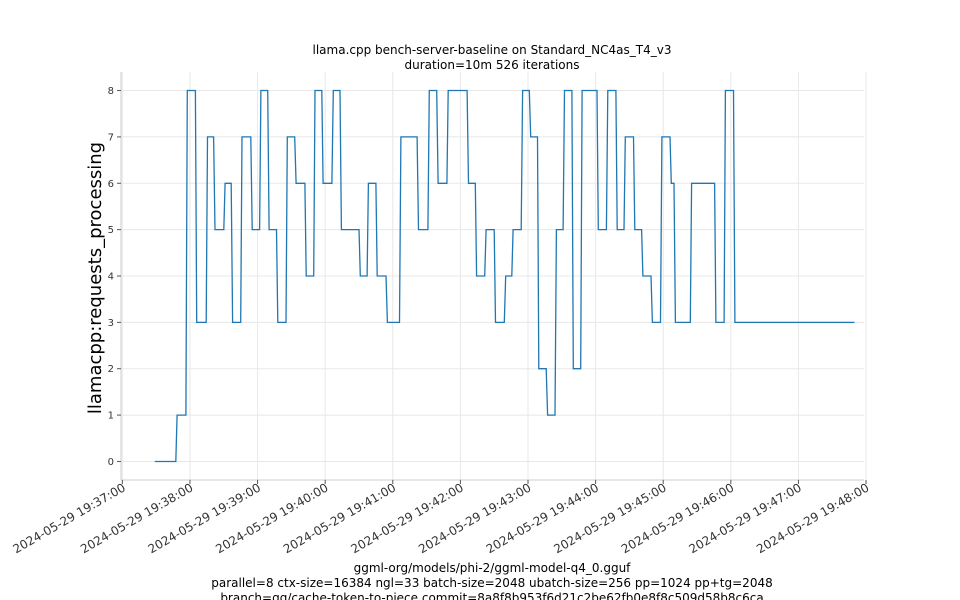 The image size is (960, 600). Describe the element at coordinates (271, 518) in the screenshot. I see `x-tick-label: 2024-05-29 19:40:00` at that location.